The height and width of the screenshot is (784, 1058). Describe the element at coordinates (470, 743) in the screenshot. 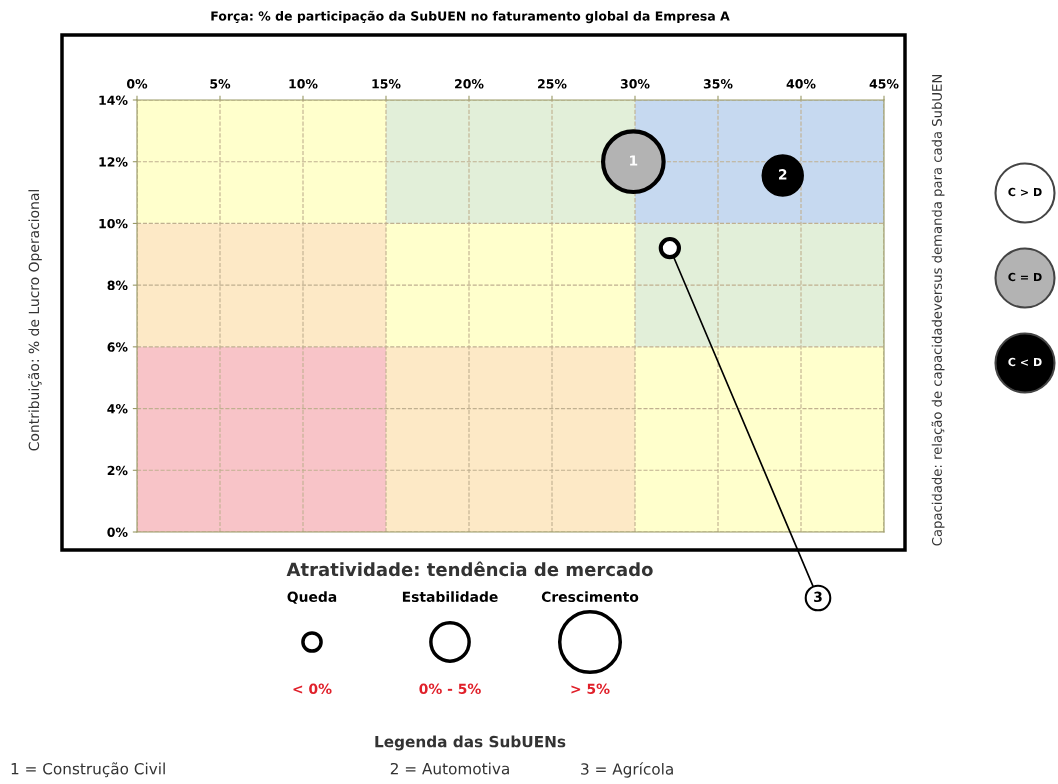

I see `text: Legenda das SubUENs` at that location.